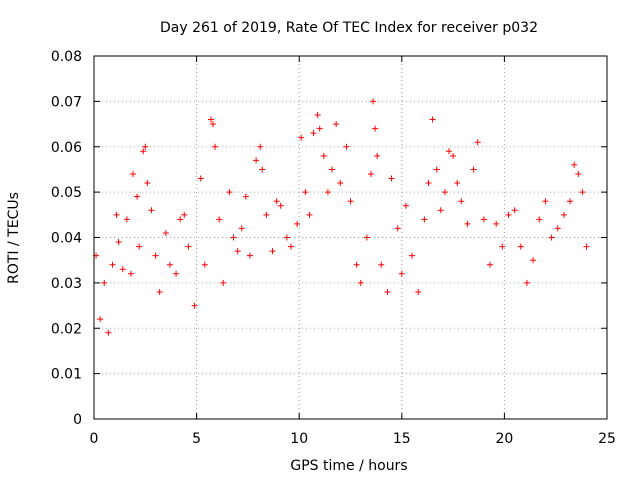 This screenshot has width=640, height=480. Describe the element at coordinates (77, 420) in the screenshot. I see `y-tick-label: 0` at that location.